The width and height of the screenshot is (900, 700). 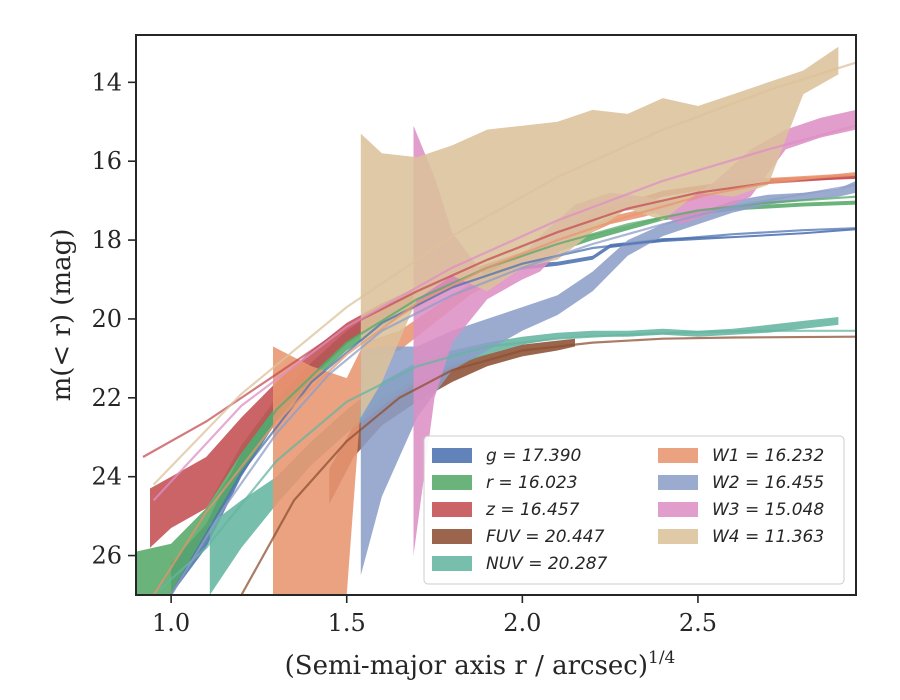 What do you see at coordinates (106, 240) in the screenshot?
I see `y-tick-label: 18` at bounding box center [106, 240].